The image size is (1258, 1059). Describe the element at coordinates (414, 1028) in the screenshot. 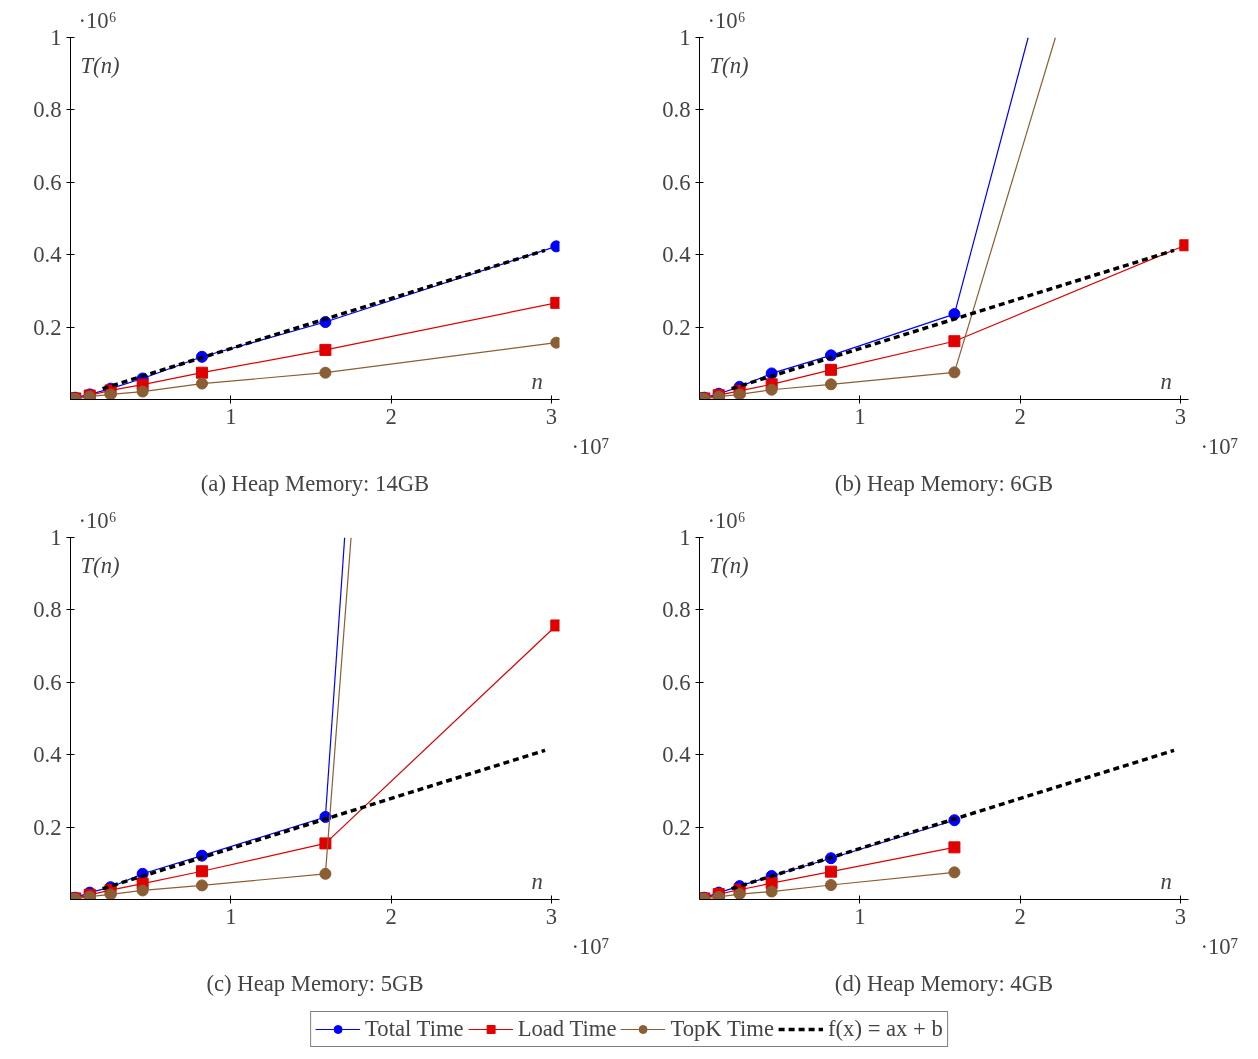

I see `legend-label: Total Time` at that location.